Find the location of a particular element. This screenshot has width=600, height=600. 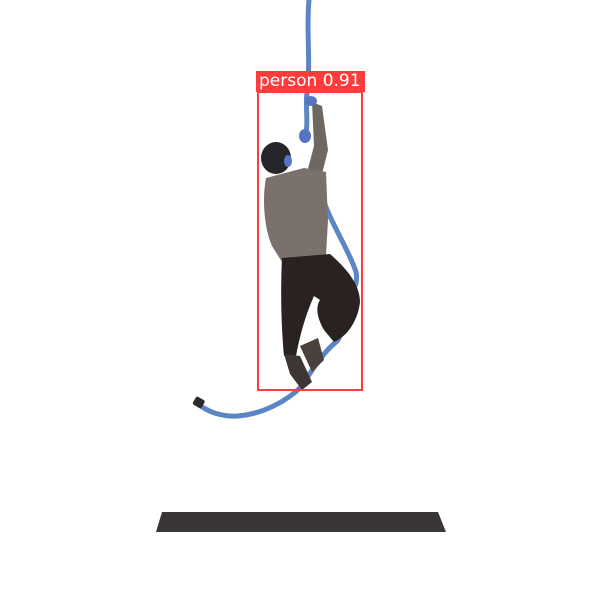

floor-mat is located at coordinates (301, 522).